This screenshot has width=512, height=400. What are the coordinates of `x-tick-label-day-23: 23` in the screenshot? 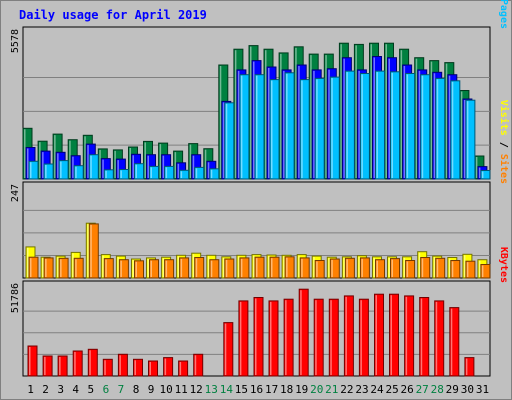 It's located at (361, 389).